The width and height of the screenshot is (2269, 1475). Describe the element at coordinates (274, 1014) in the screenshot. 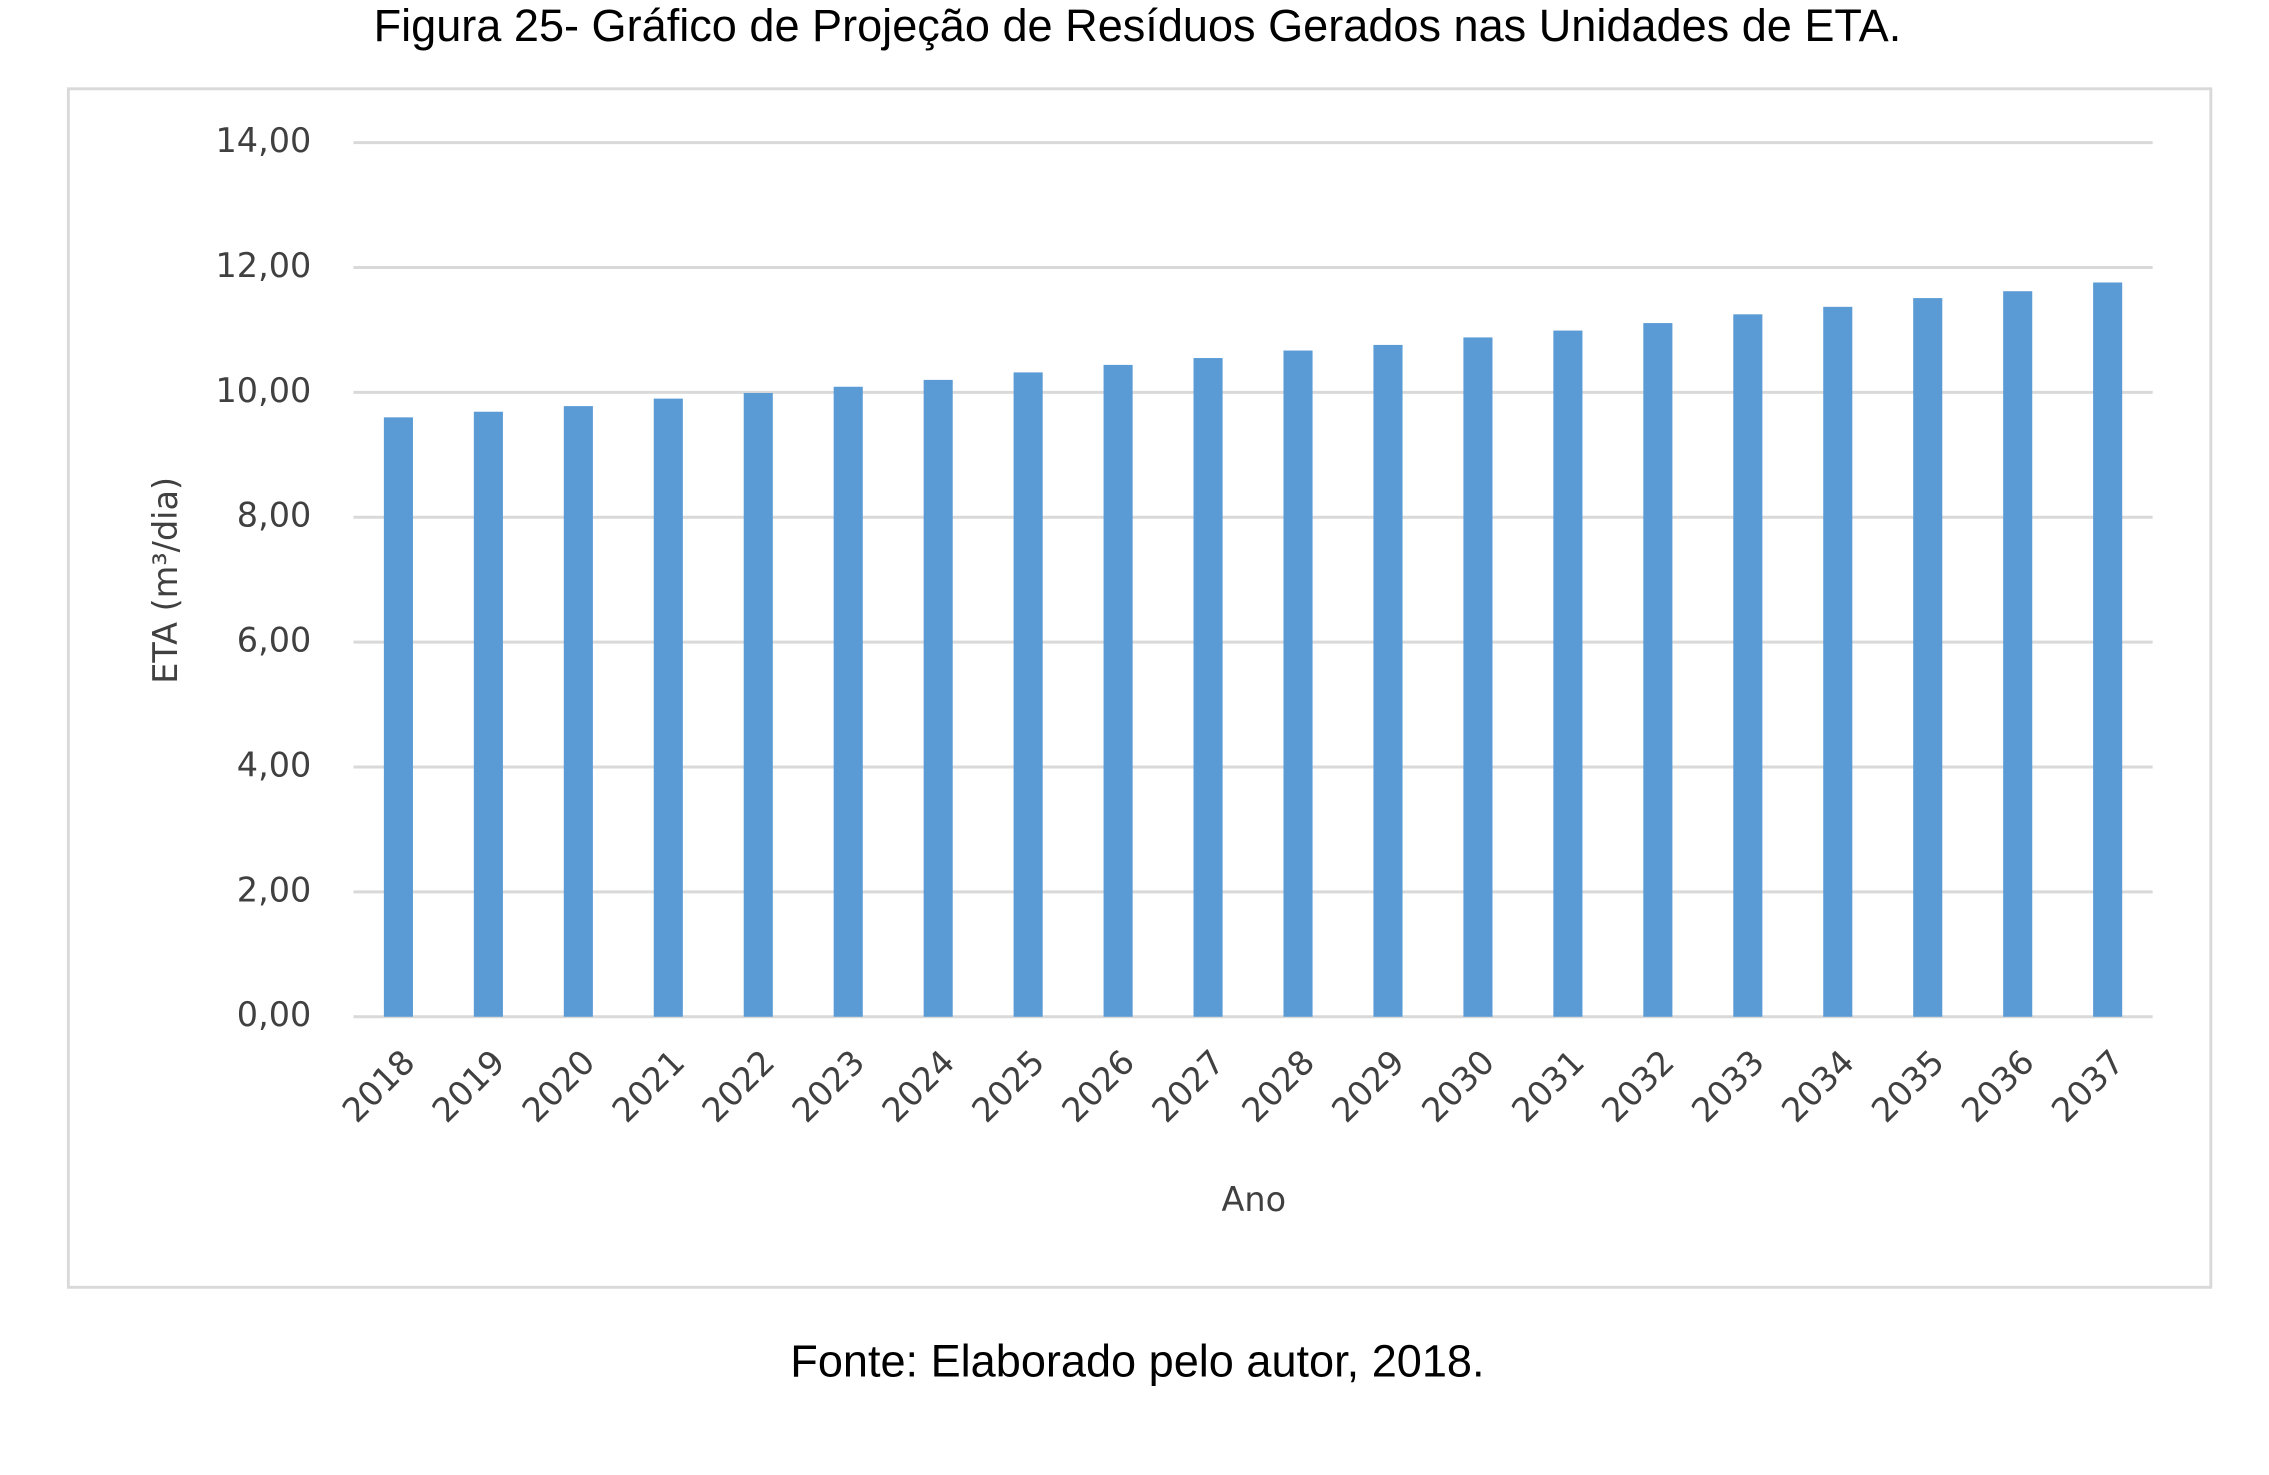

I see `y-tick-label: 0,00` at that location.